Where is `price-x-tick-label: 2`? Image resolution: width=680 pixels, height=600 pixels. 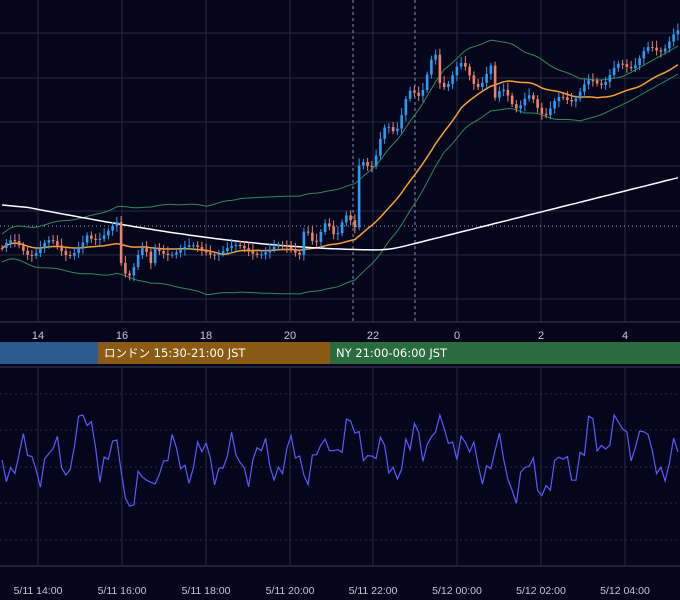 price-x-tick-label: 2 is located at coordinates (541, 336).